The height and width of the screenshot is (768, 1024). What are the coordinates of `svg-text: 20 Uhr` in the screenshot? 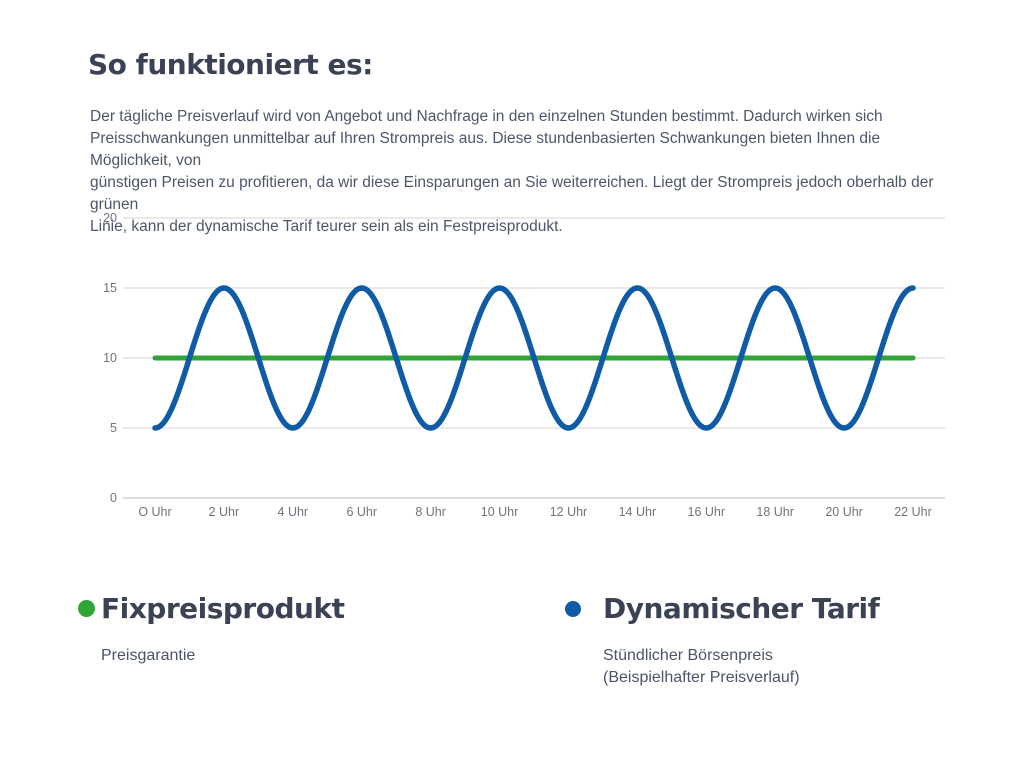 It's located at (844, 512).